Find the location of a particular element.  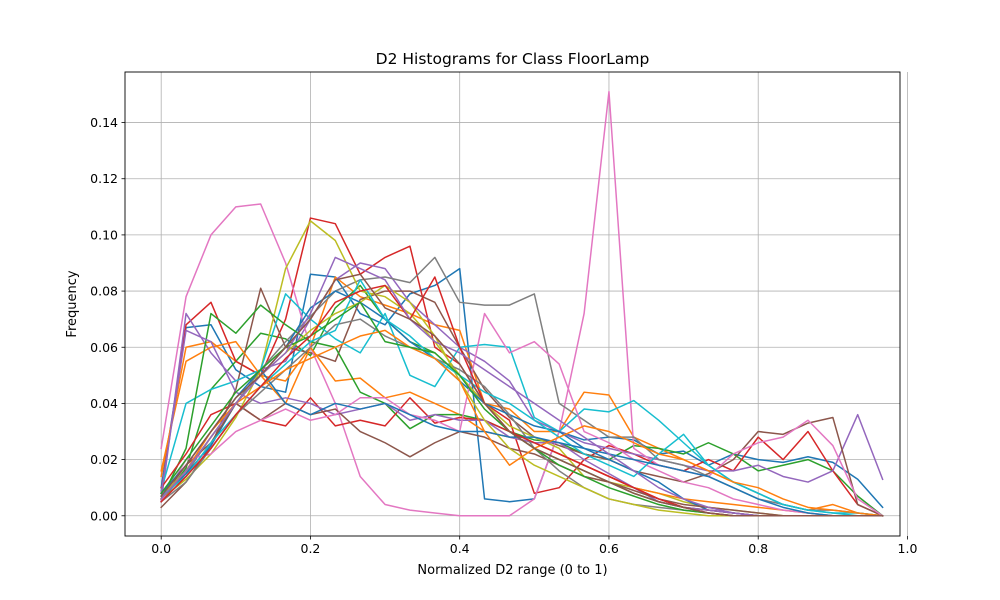

y-axis-label: Frequency is located at coordinates (72, 303).